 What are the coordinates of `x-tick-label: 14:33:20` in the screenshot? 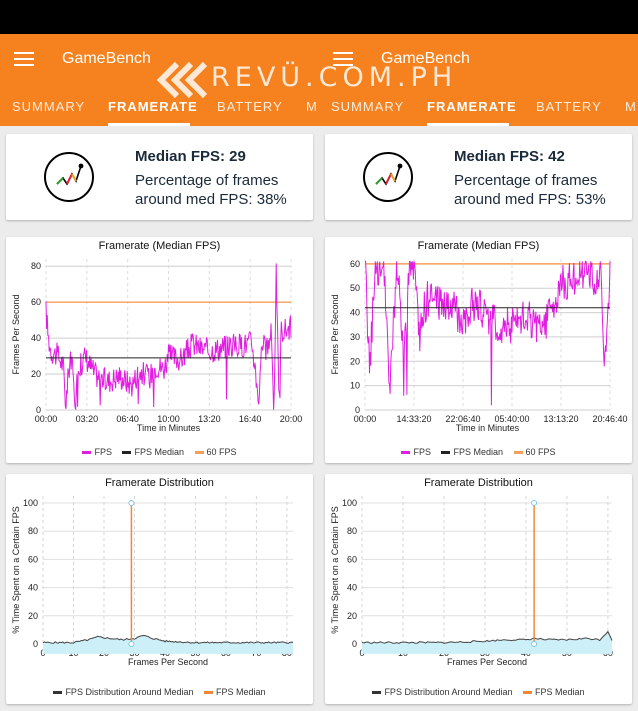 It's located at (413, 419).